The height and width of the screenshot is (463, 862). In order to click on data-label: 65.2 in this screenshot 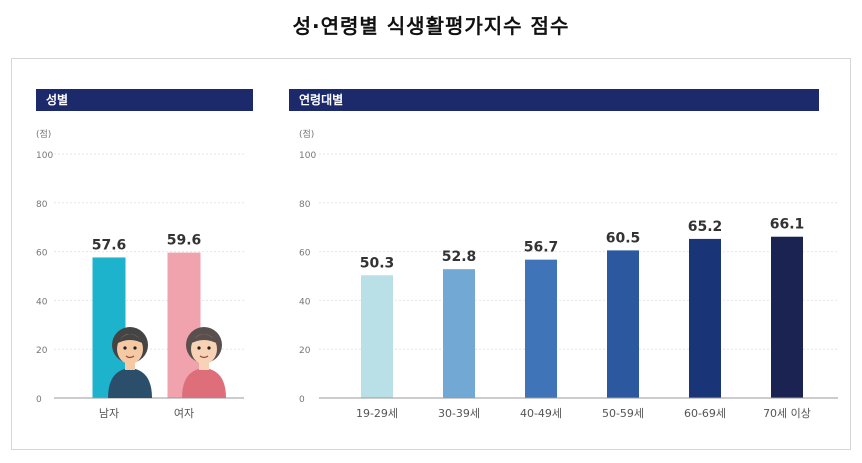, I will do `click(705, 227)`.